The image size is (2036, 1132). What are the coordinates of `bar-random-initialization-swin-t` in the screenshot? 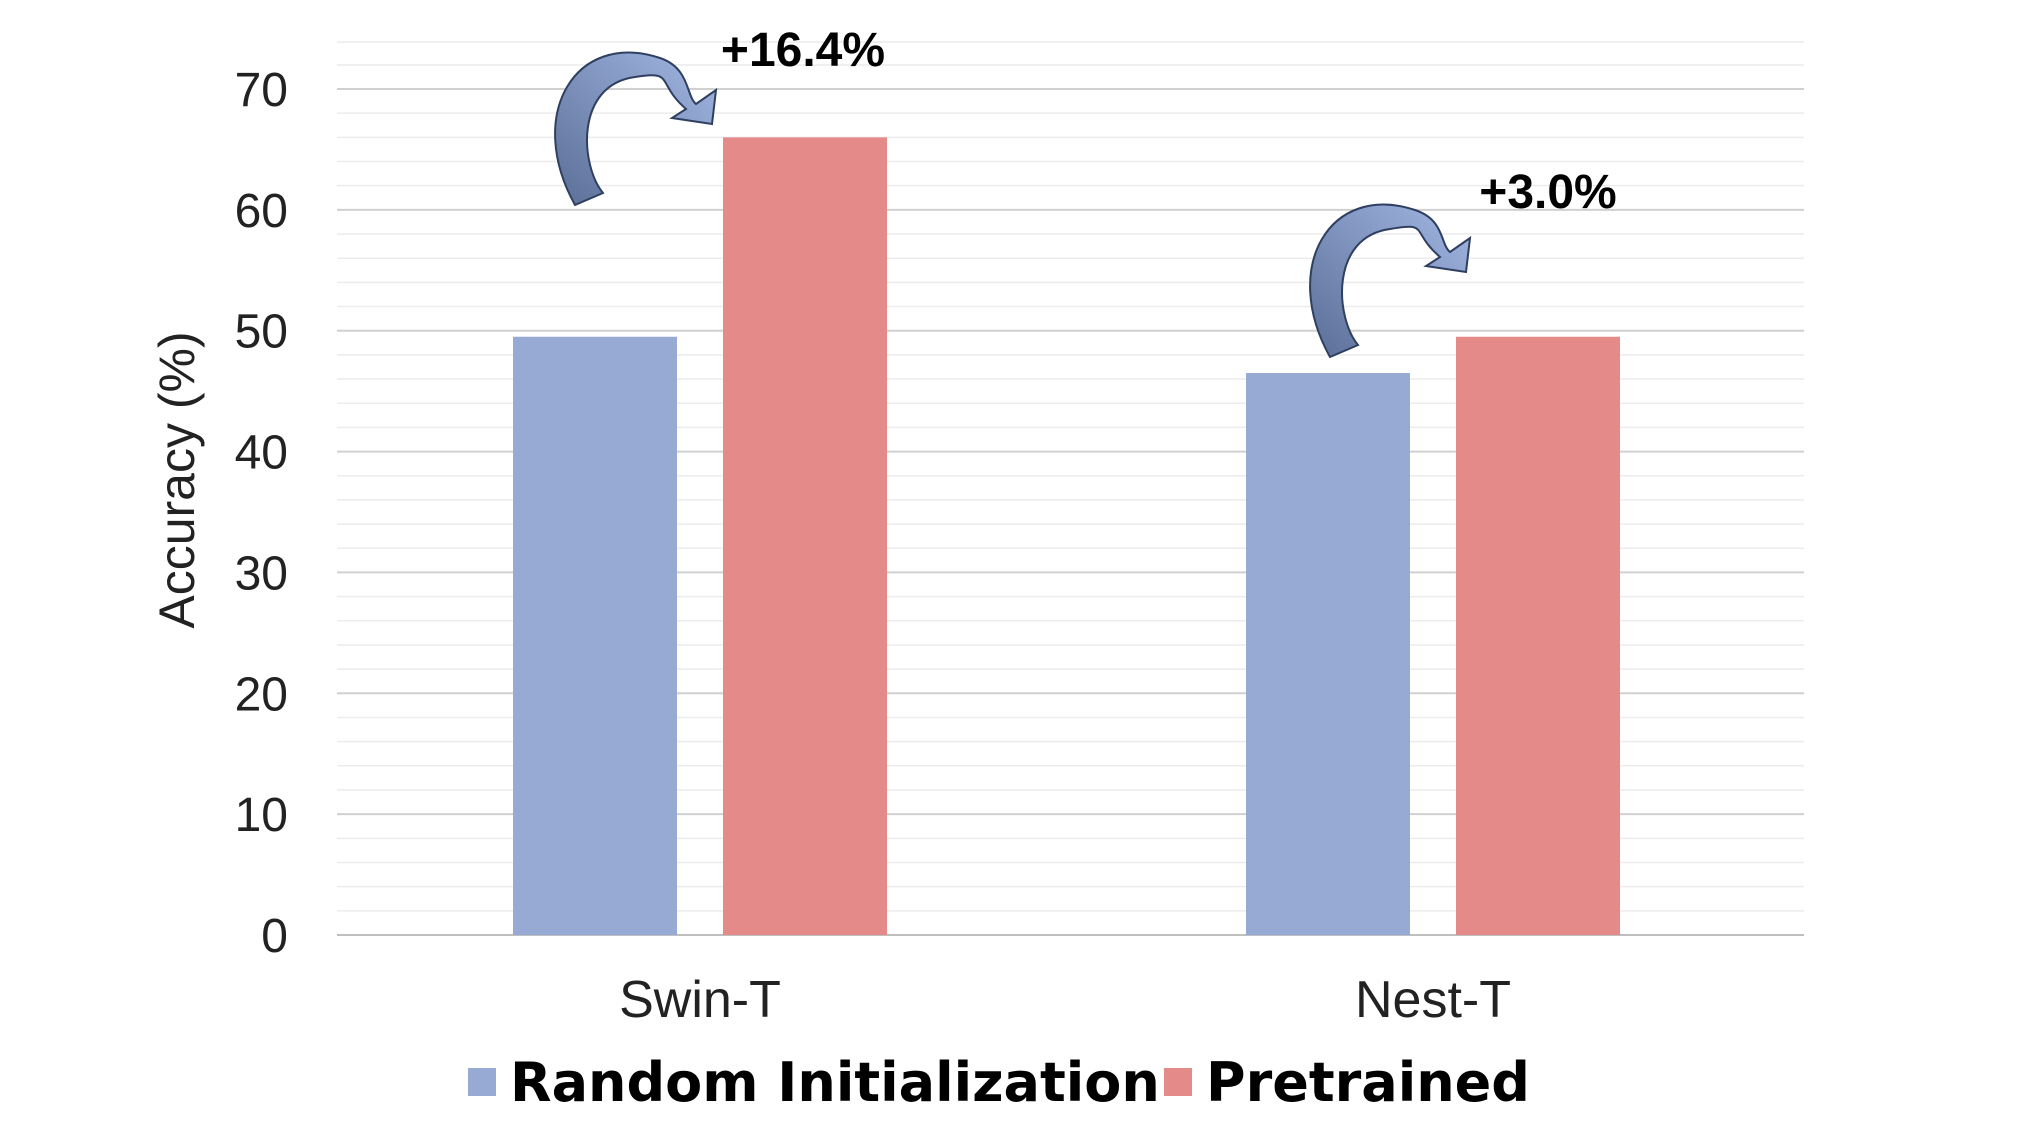 It's located at (595, 635).